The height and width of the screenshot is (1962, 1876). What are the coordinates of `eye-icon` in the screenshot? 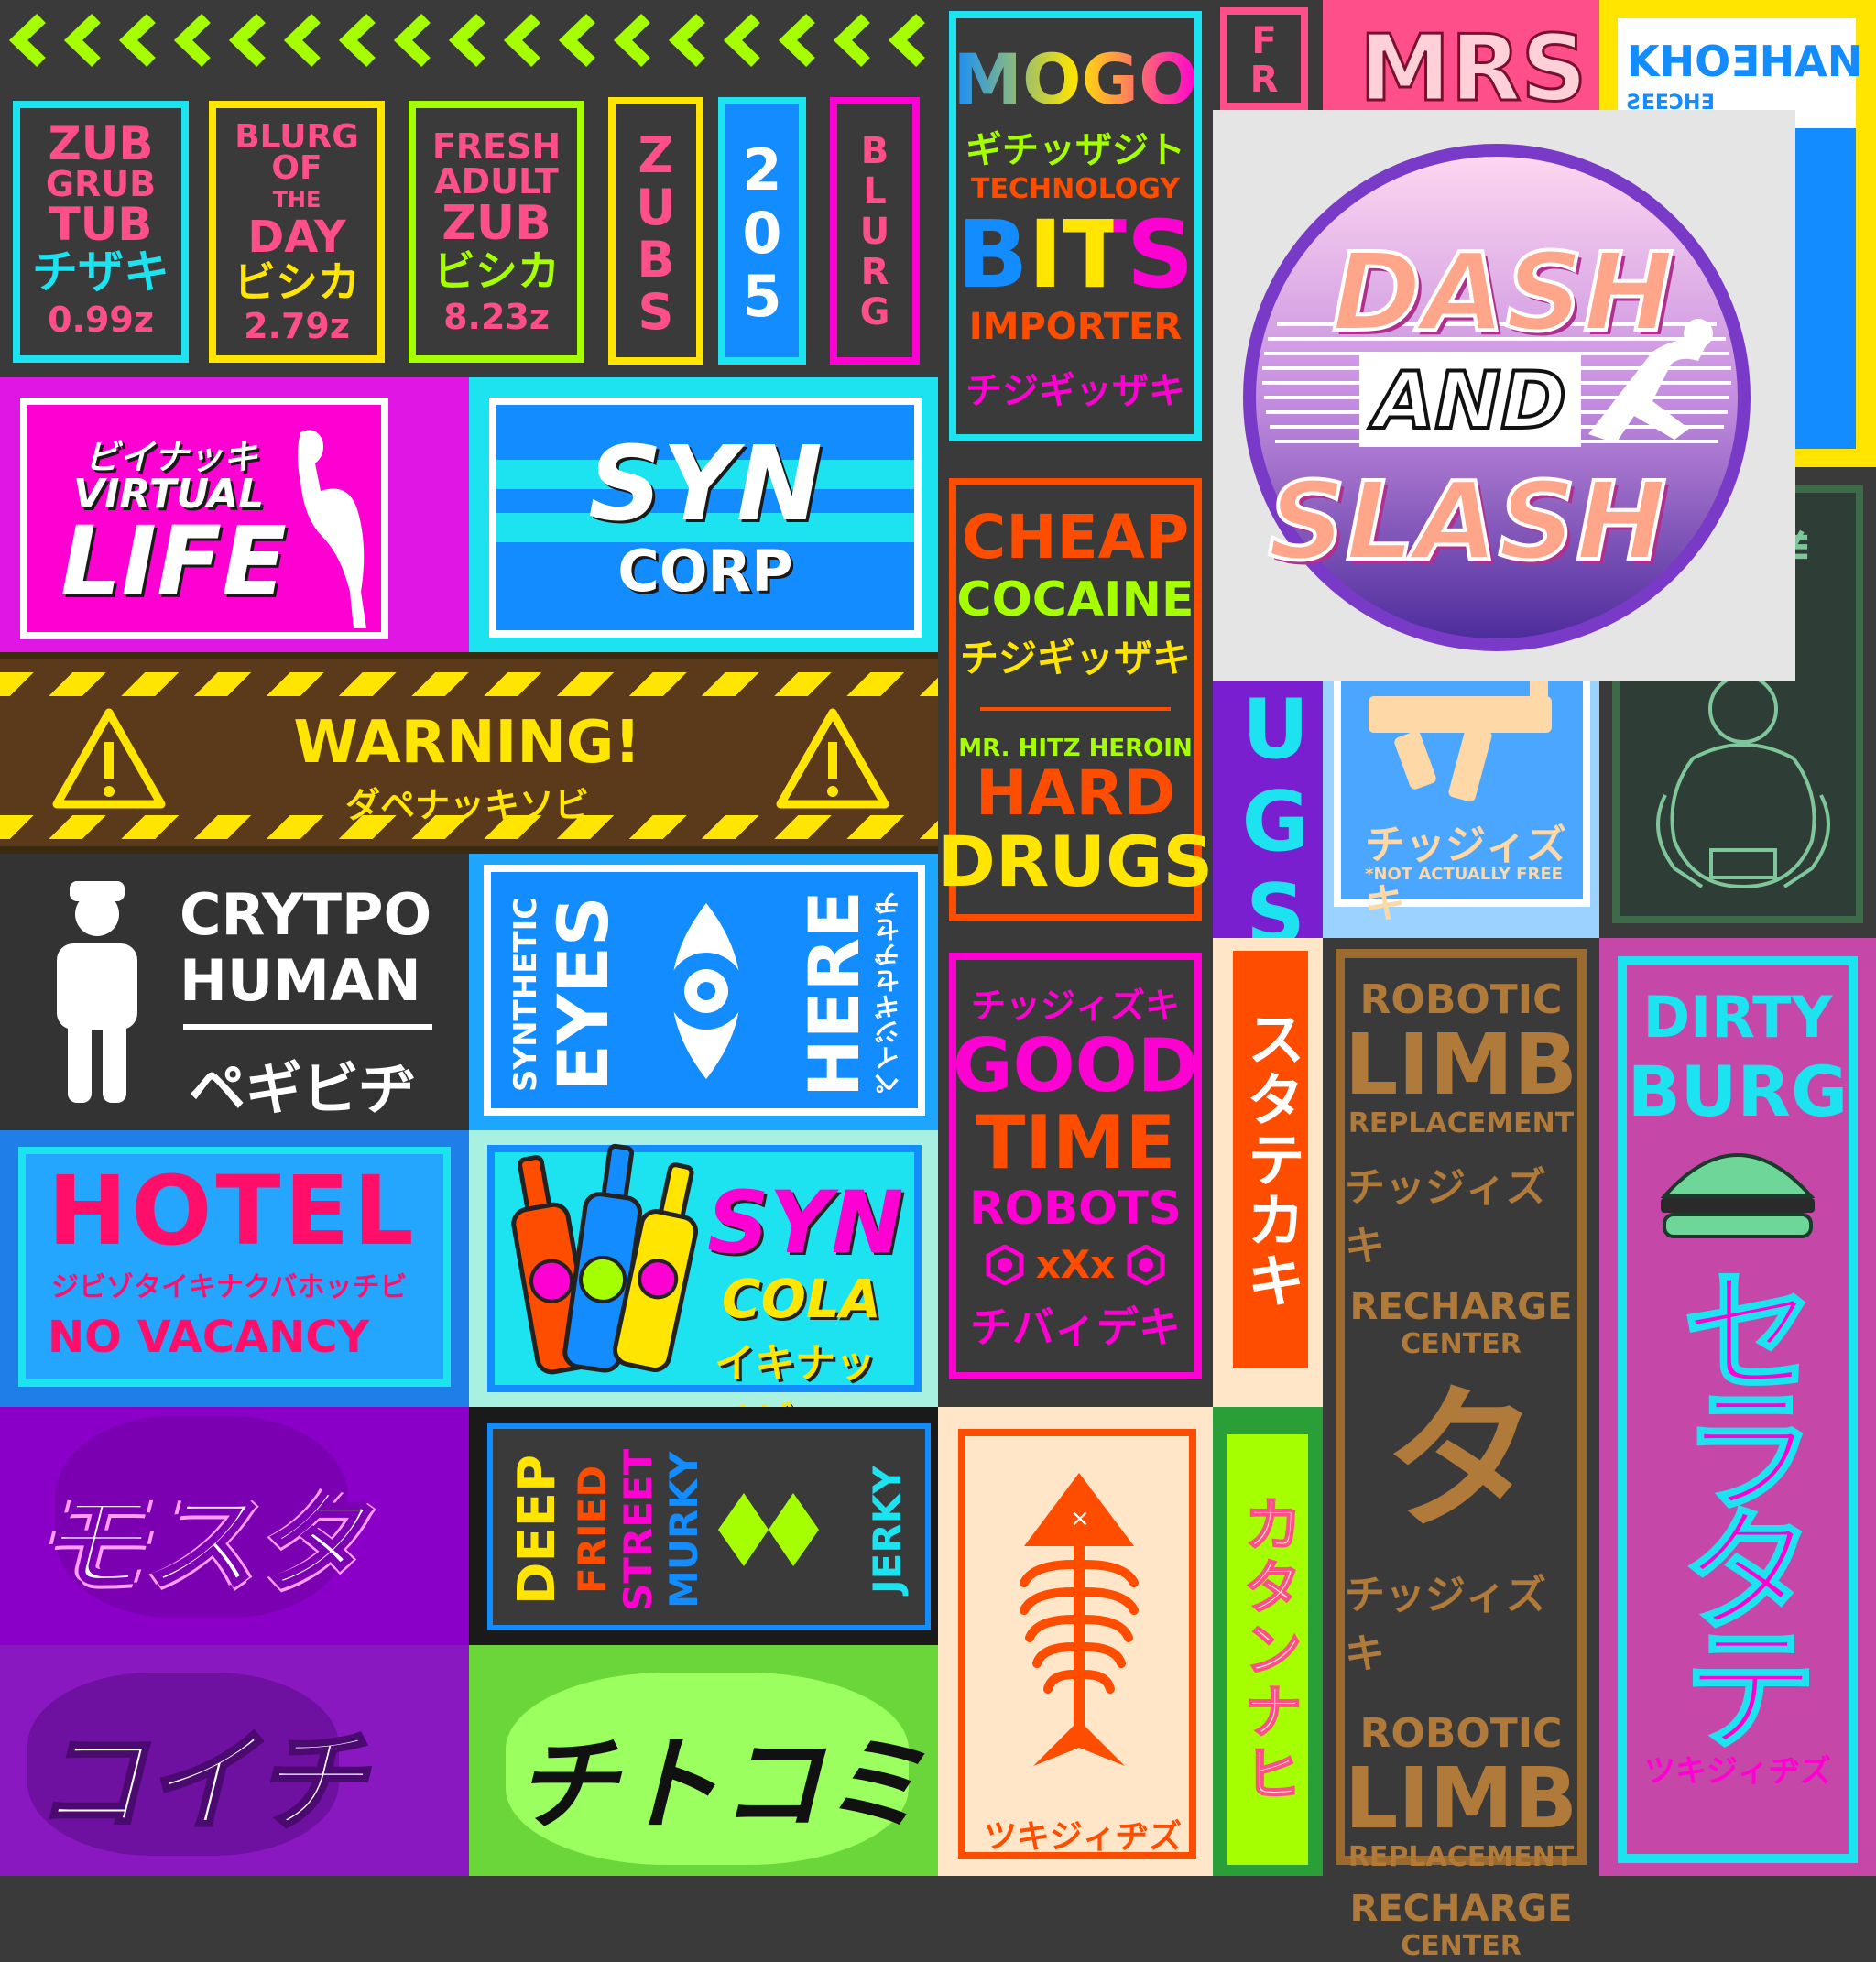 It's located at (706, 991).